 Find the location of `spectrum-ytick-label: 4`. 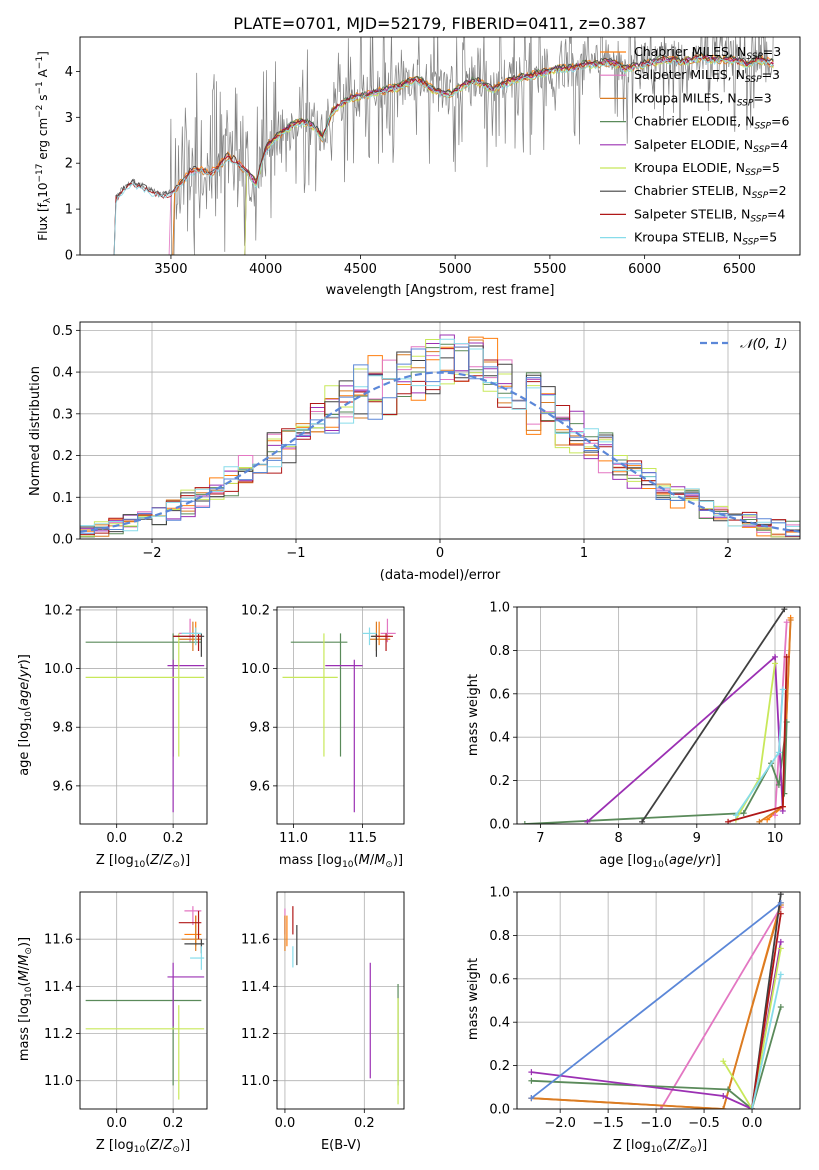

spectrum-ytick-label: 4 is located at coordinates (69, 72).